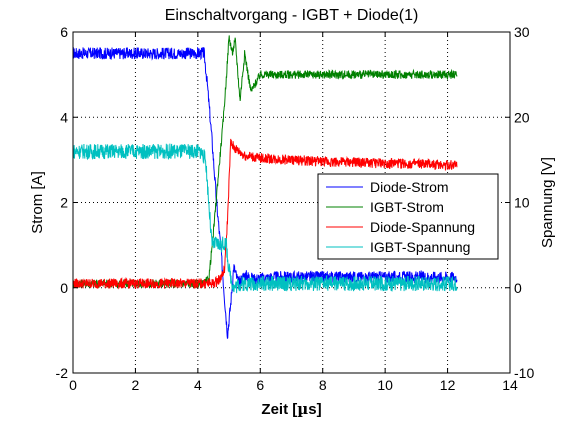 Image resolution: width=561 pixels, height=425 pixels. I want to click on legend-label: IGBT-Strom, so click(407, 207).